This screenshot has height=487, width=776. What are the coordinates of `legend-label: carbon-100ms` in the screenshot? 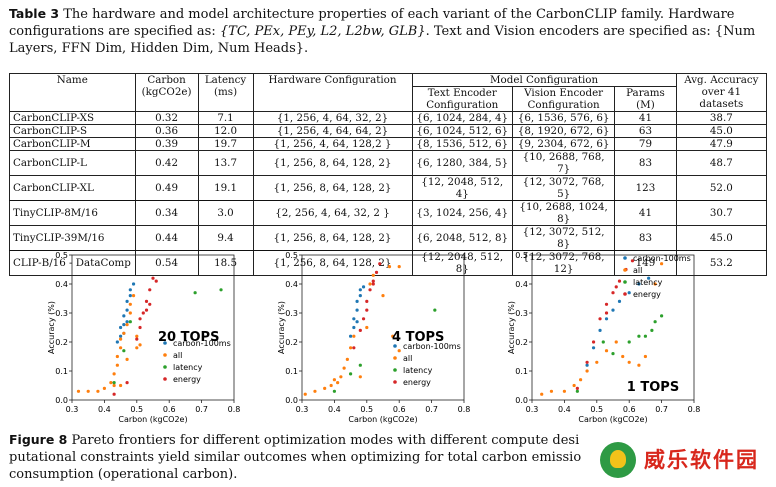 It's located at (662, 258).